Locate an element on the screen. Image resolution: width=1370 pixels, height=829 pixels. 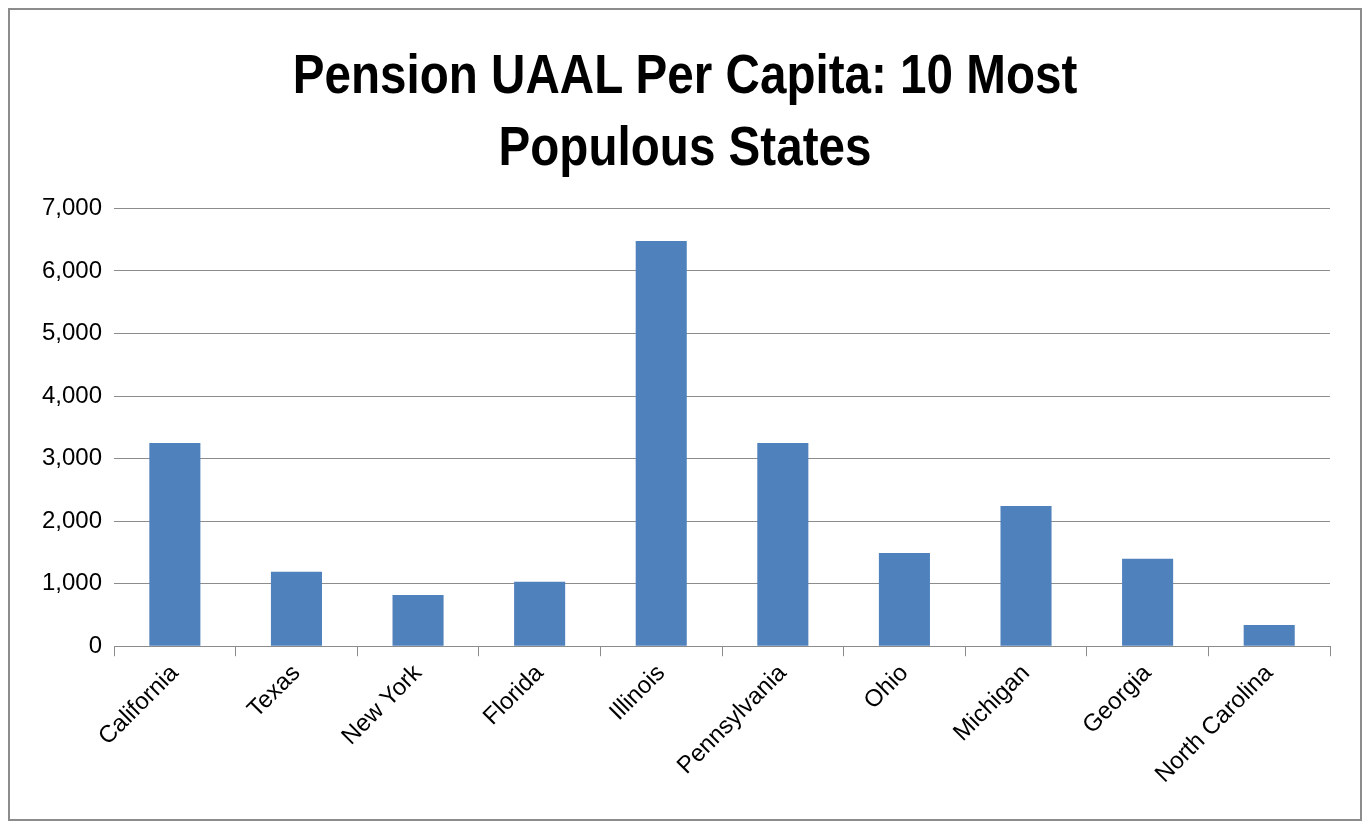
y-tick-label: 3,000 is located at coordinates (72, 457).